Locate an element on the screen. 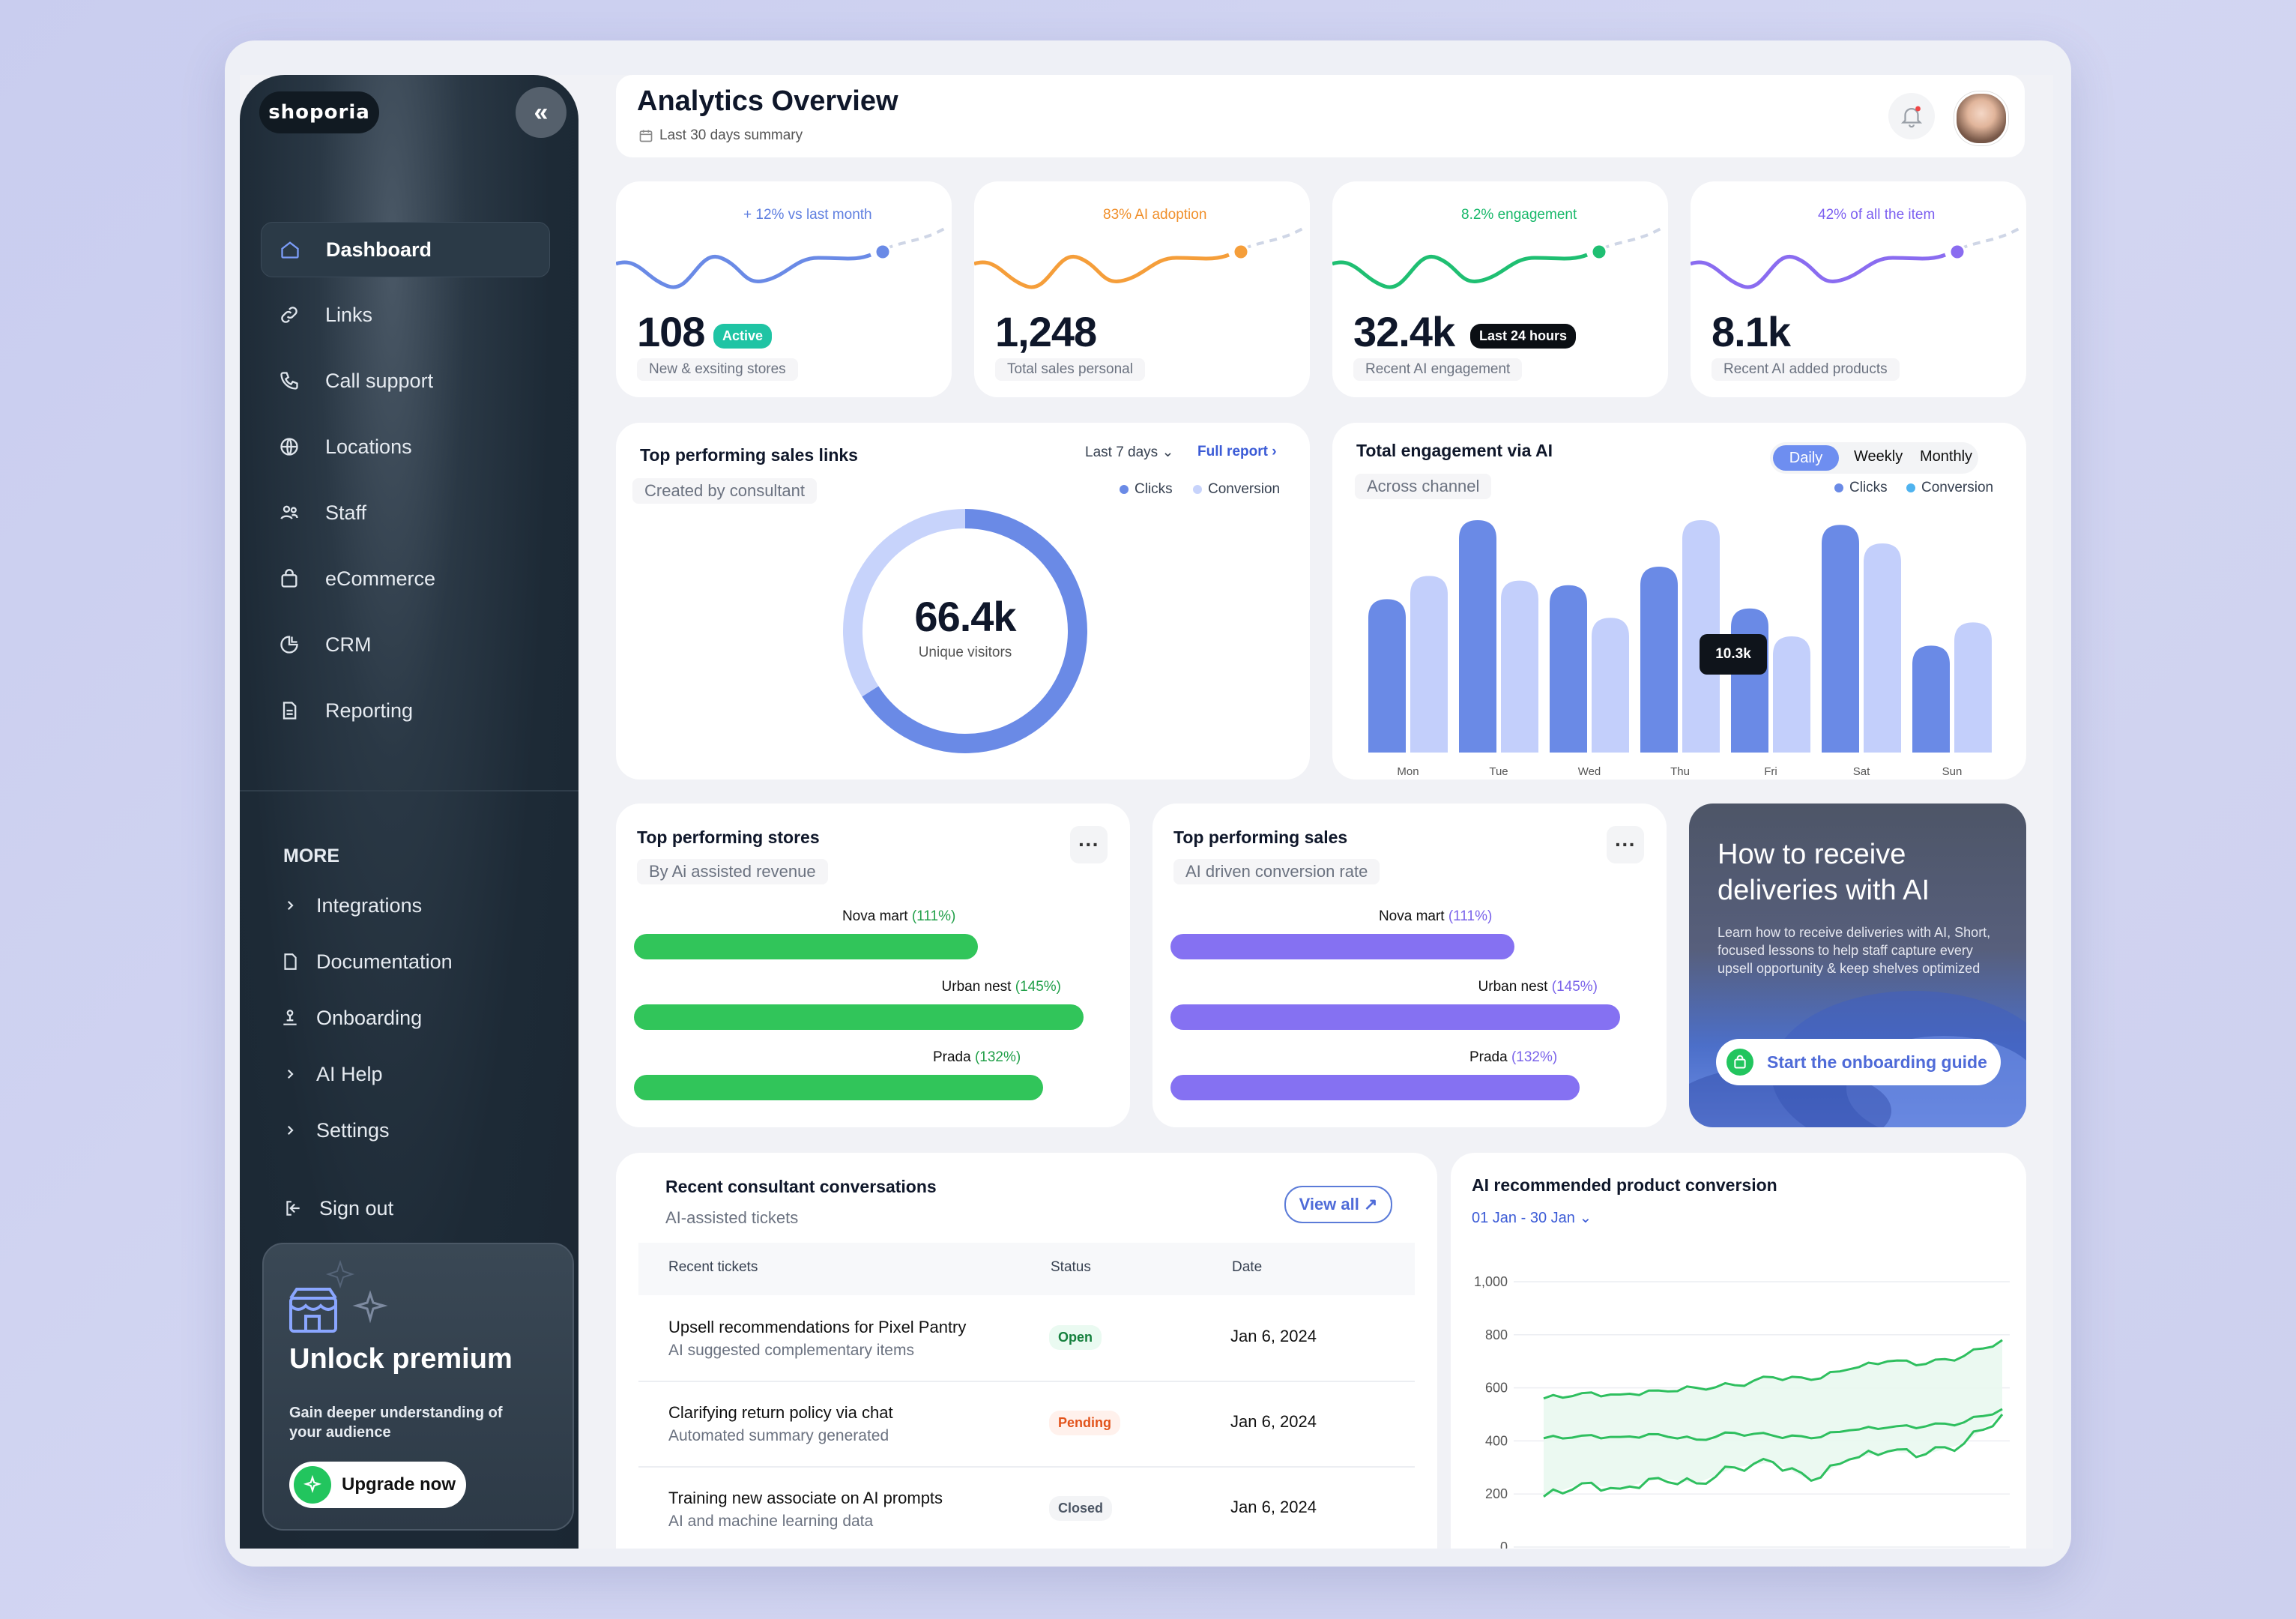 The height and width of the screenshot is (1619, 2296). bar-conversion-mon is located at coordinates (1429, 664).